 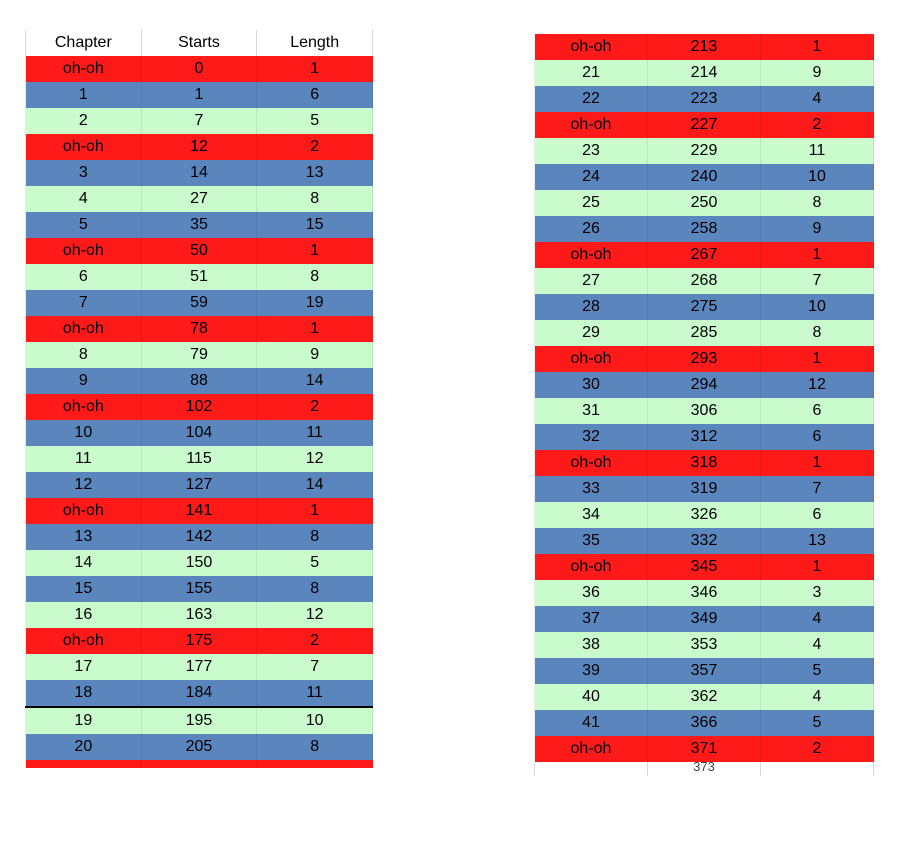 I want to click on chapter-cell: 23, so click(x=591, y=151).